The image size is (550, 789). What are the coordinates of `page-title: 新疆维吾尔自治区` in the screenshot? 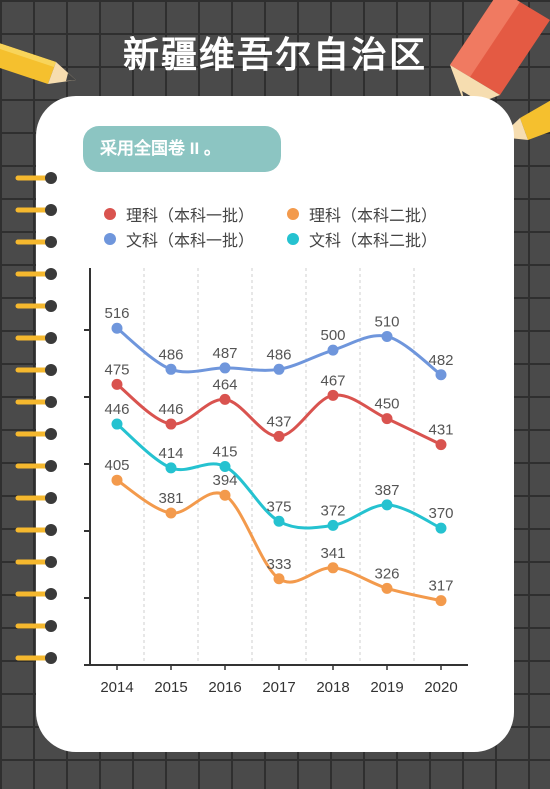 It's located at (274, 54).